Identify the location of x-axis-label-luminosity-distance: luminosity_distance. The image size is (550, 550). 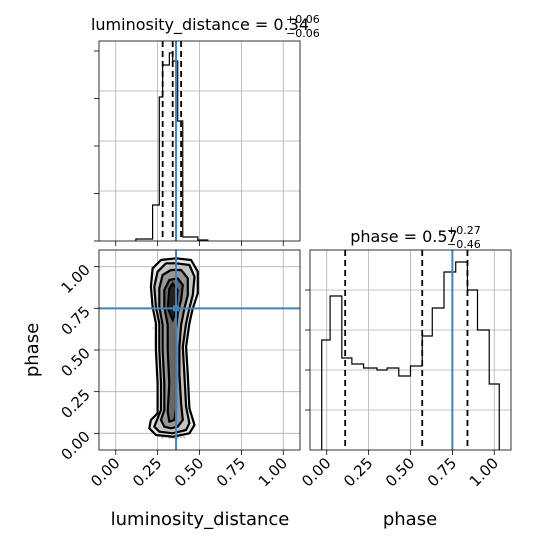
(200, 519).